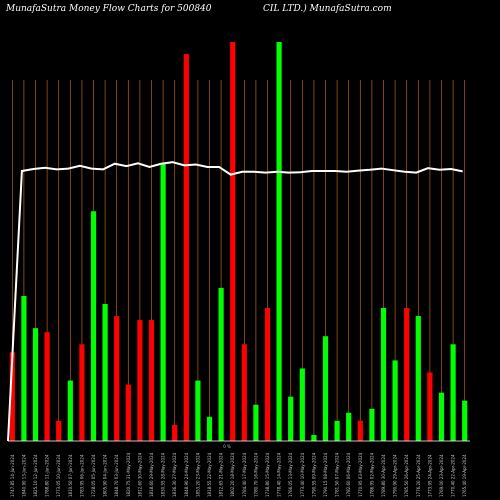 The width and height of the screenshot is (500, 500). Describe the element at coordinates (348, 474) in the screenshot. I see `x-tick-label: 1782.60 06-May-2024` at that location.